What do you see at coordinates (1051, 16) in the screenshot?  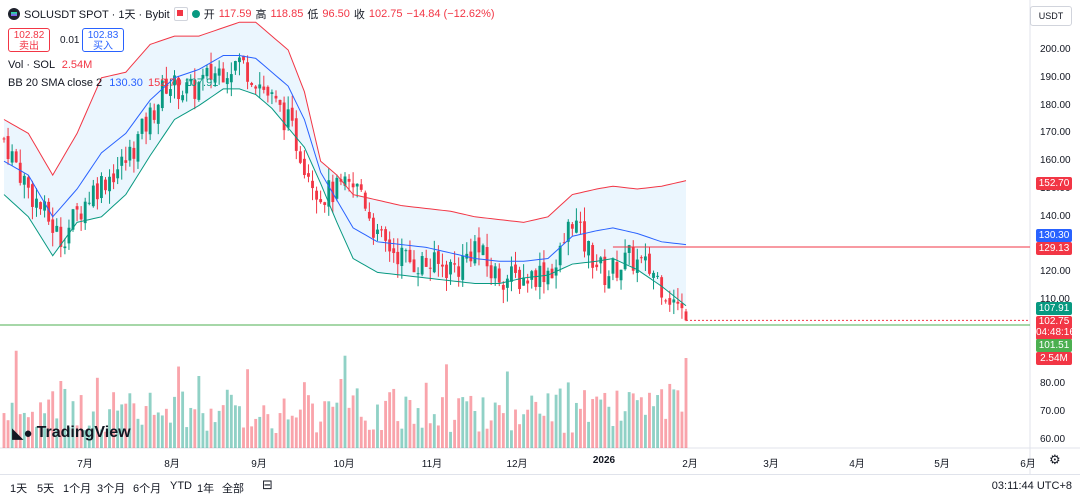 I see `currency-button: USDT` at bounding box center [1051, 16].